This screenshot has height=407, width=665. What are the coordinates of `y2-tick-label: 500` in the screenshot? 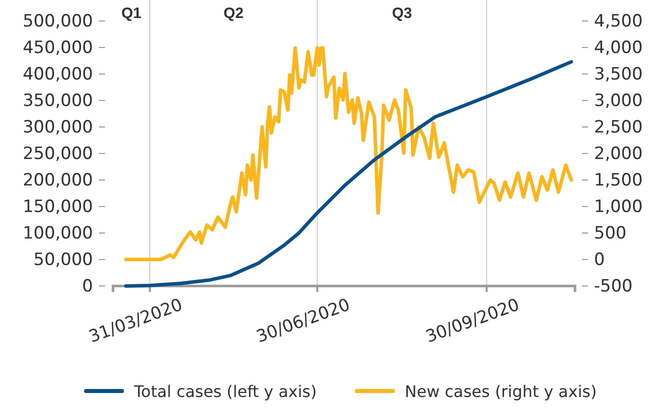 It's located at (610, 233).